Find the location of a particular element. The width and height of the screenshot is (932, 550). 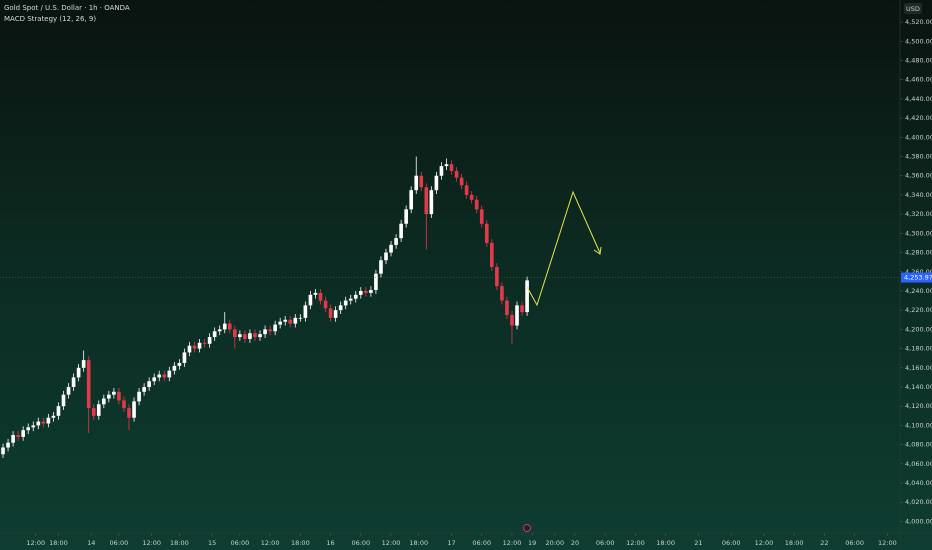

currency-badge is located at coordinates (913, 8).